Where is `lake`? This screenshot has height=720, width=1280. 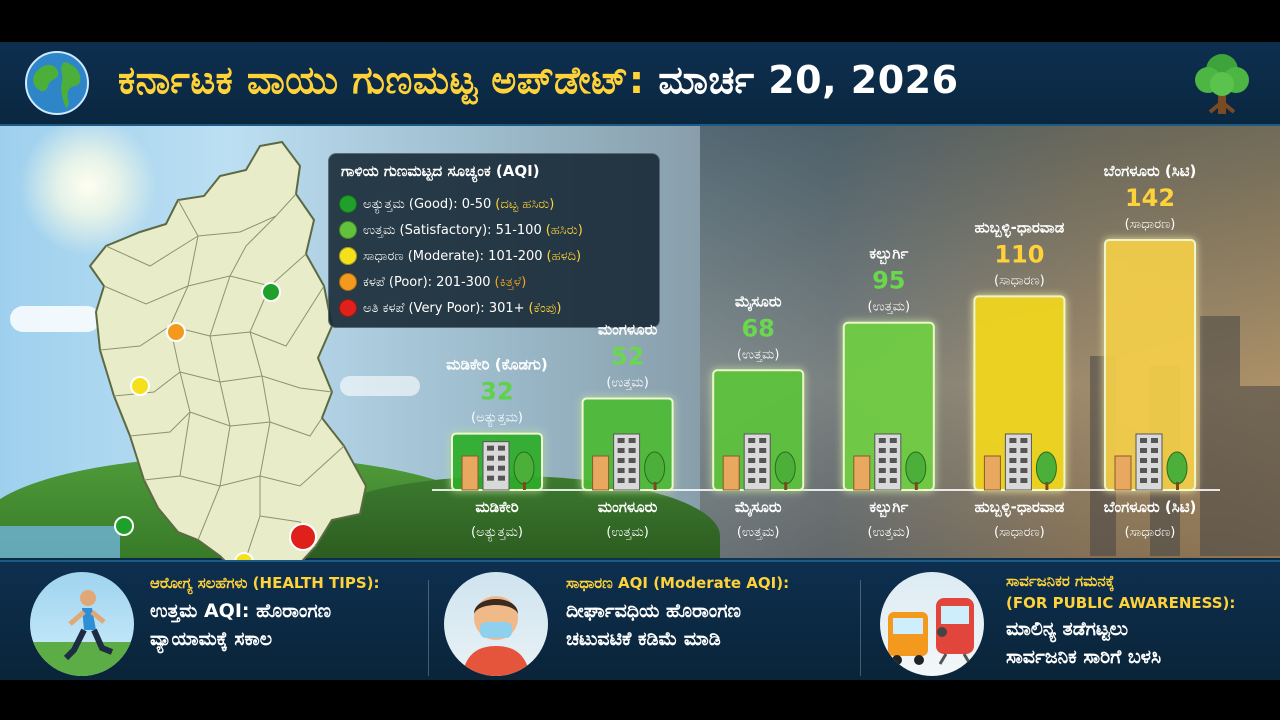 lake is located at coordinates (60, 542).